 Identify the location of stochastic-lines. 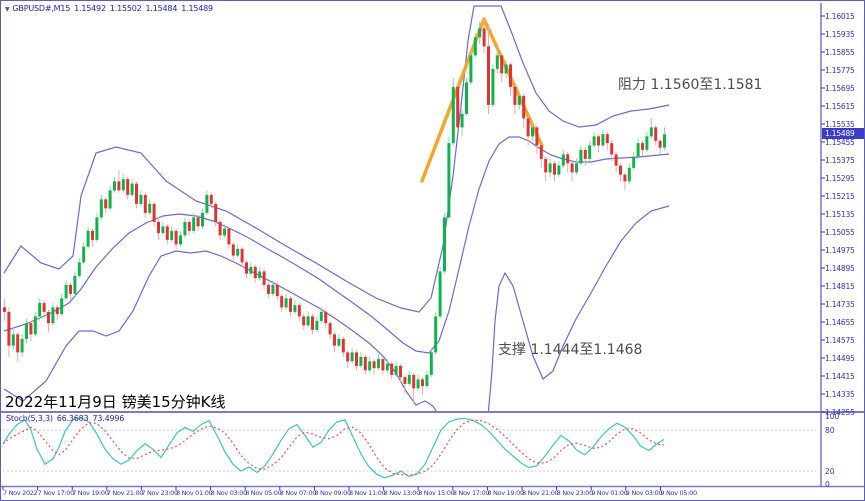
(411, 448).